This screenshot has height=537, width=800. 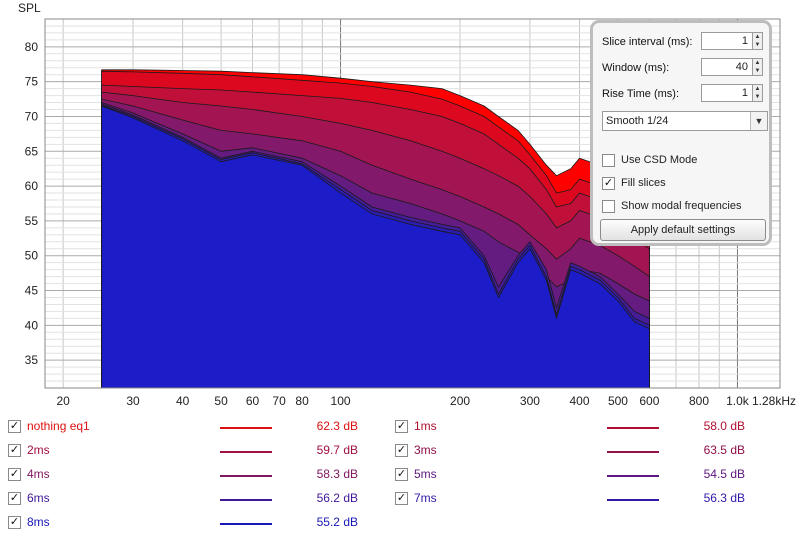 What do you see at coordinates (133, 401) in the screenshot?
I see `x-tick-label: 30` at bounding box center [133, 401].